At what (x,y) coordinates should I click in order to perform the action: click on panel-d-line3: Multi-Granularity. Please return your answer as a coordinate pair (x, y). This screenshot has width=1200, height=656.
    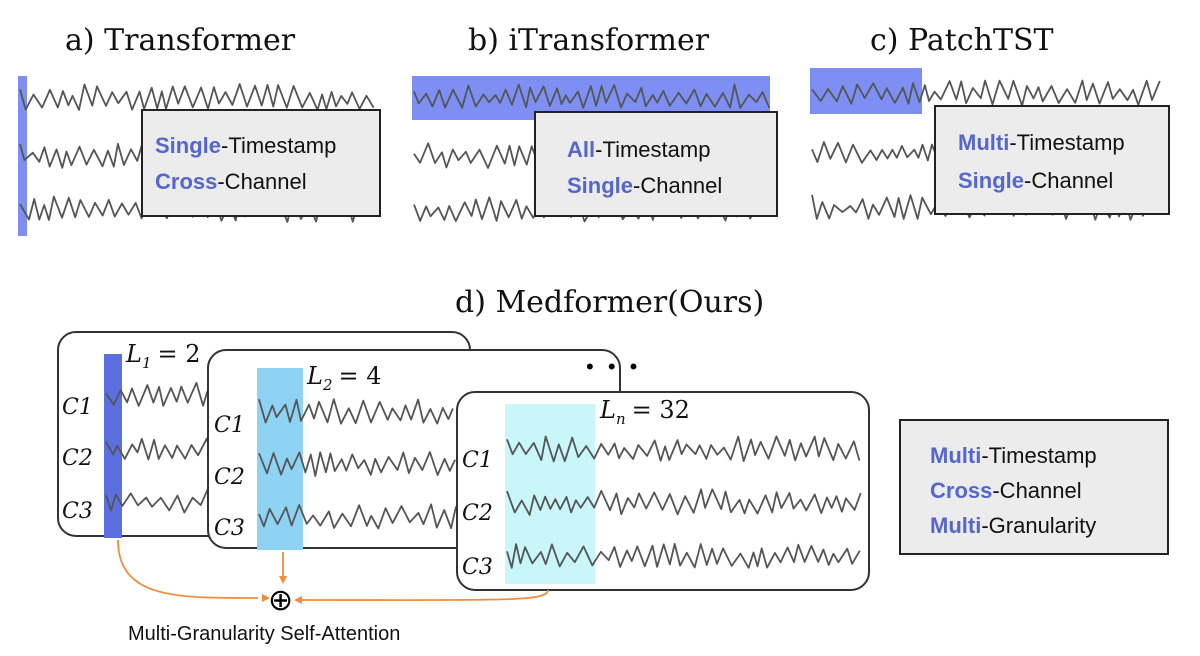
    Looking at the image, I should click on (1013, 525).